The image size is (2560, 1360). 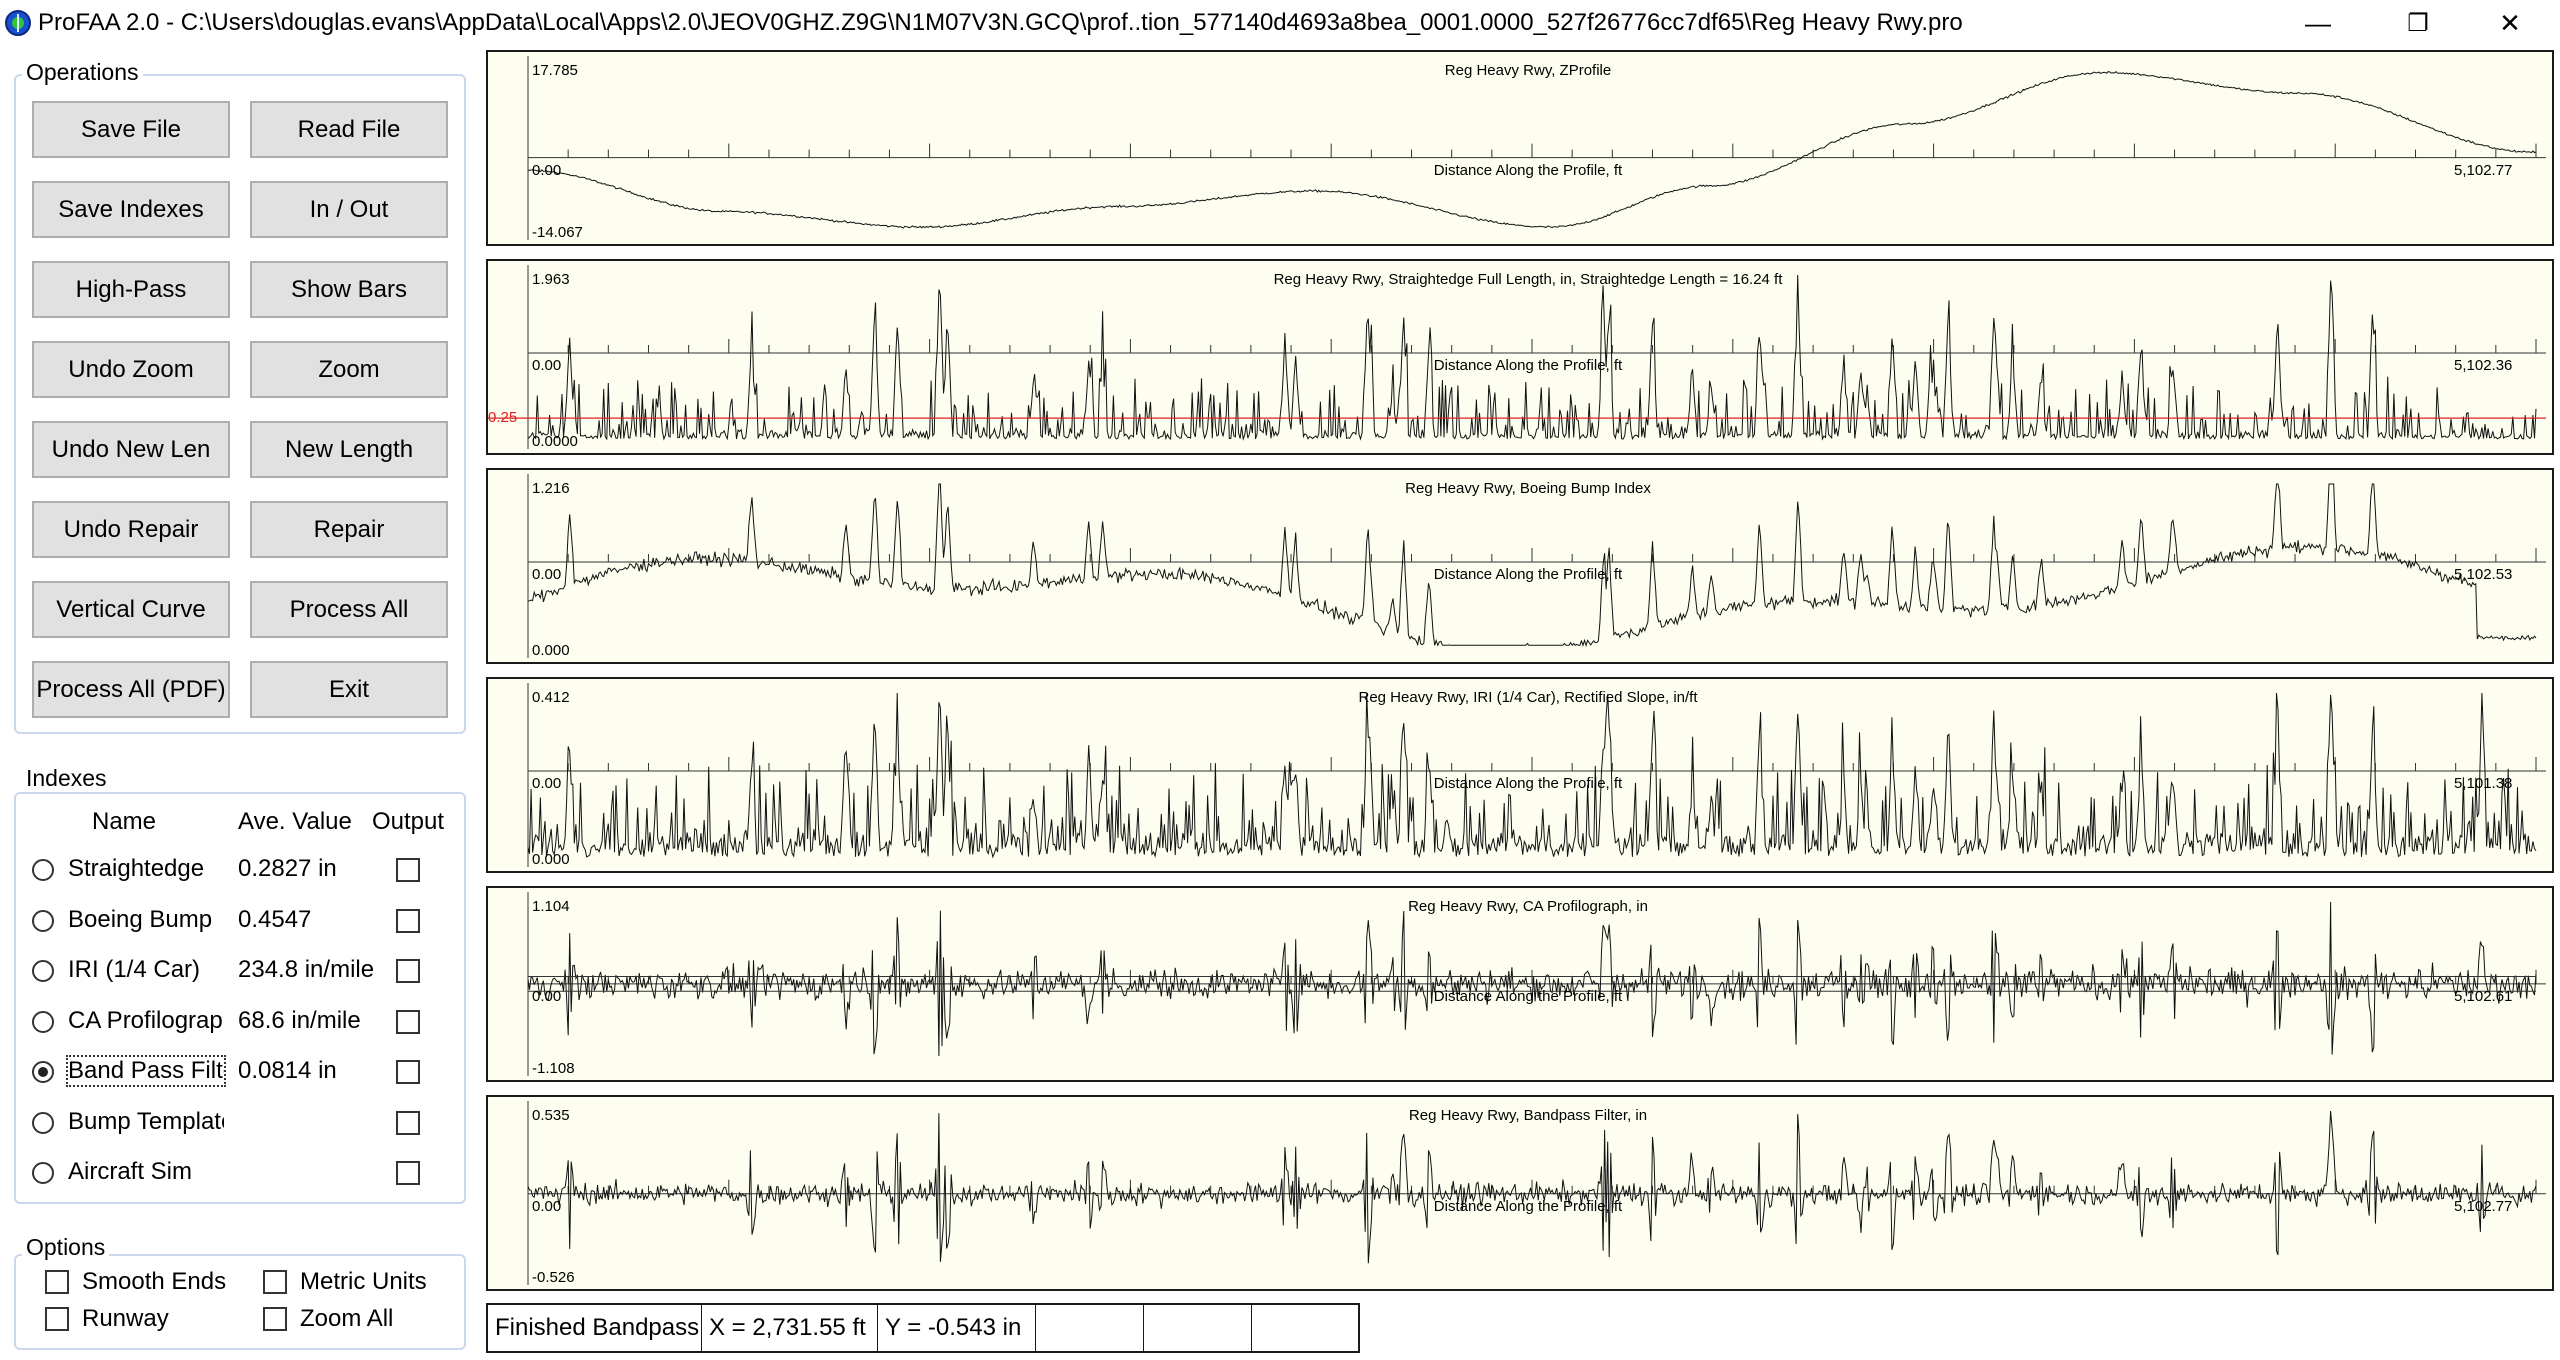 What do you see at coordinates (2483, 996) in the screenshot?
I see `x-max-label: 5,102.61` at bounding box center [2483, 996].